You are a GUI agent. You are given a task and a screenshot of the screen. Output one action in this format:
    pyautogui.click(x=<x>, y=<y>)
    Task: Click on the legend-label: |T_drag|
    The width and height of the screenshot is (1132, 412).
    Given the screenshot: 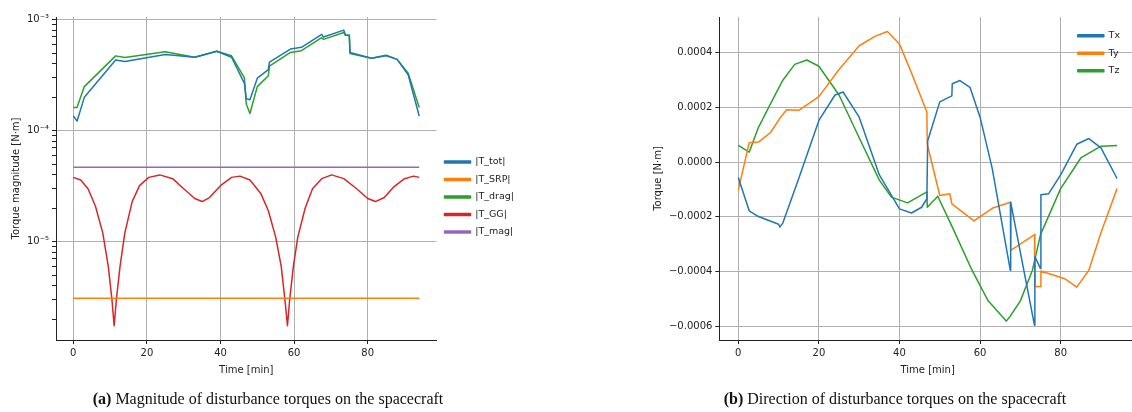 What is the action you would take?
    pyautogui.click(x=495, y=196)
    